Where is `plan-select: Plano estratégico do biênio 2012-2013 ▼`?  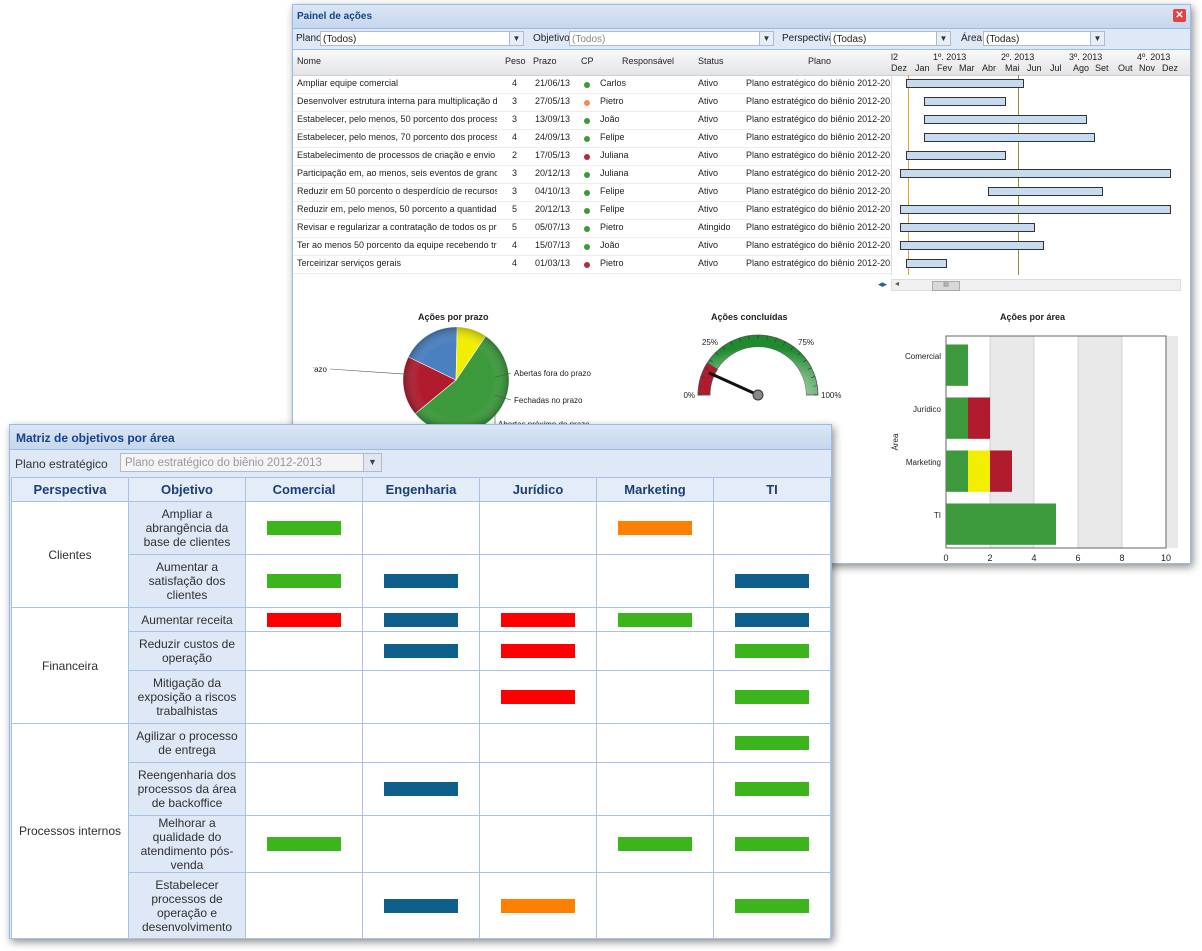
plan-select: Plano estratégico do biênio 2012-2013 ▼ is located at coordinates (251, 462).